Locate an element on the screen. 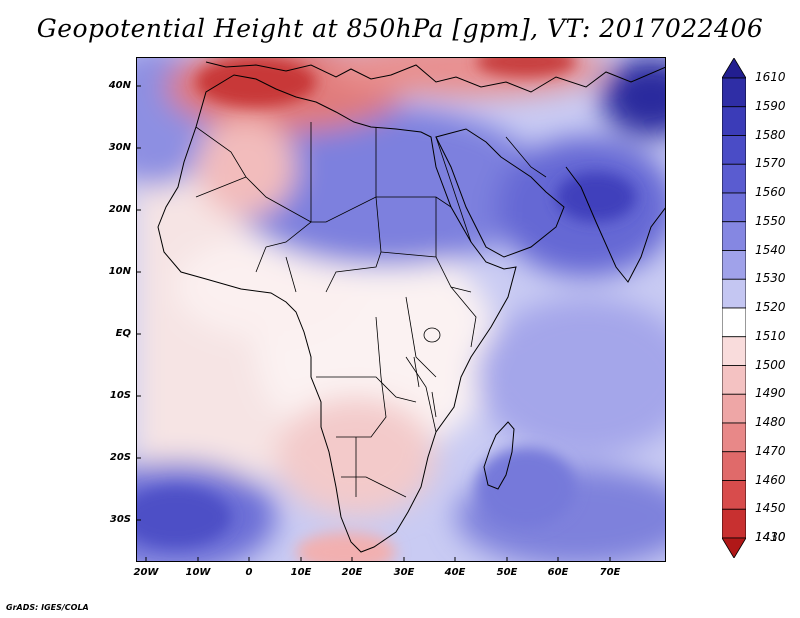 The width and height of the screenshot is (800, 618). field-sw-atlantic-core is located at coordinates (183, 517).